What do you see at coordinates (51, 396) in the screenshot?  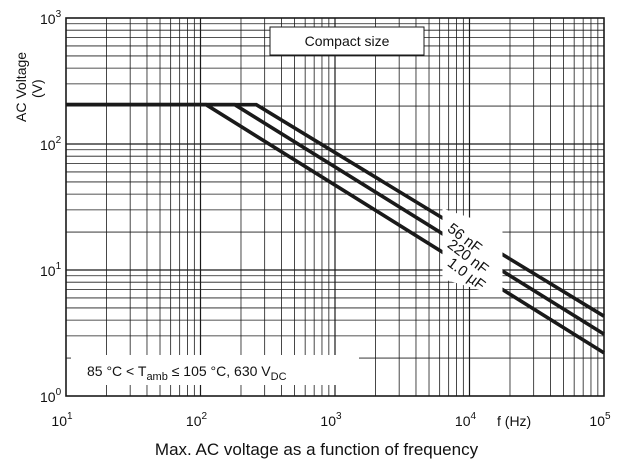 I see `y-tick-label: 10⁰` at bounding box center [51, 396].